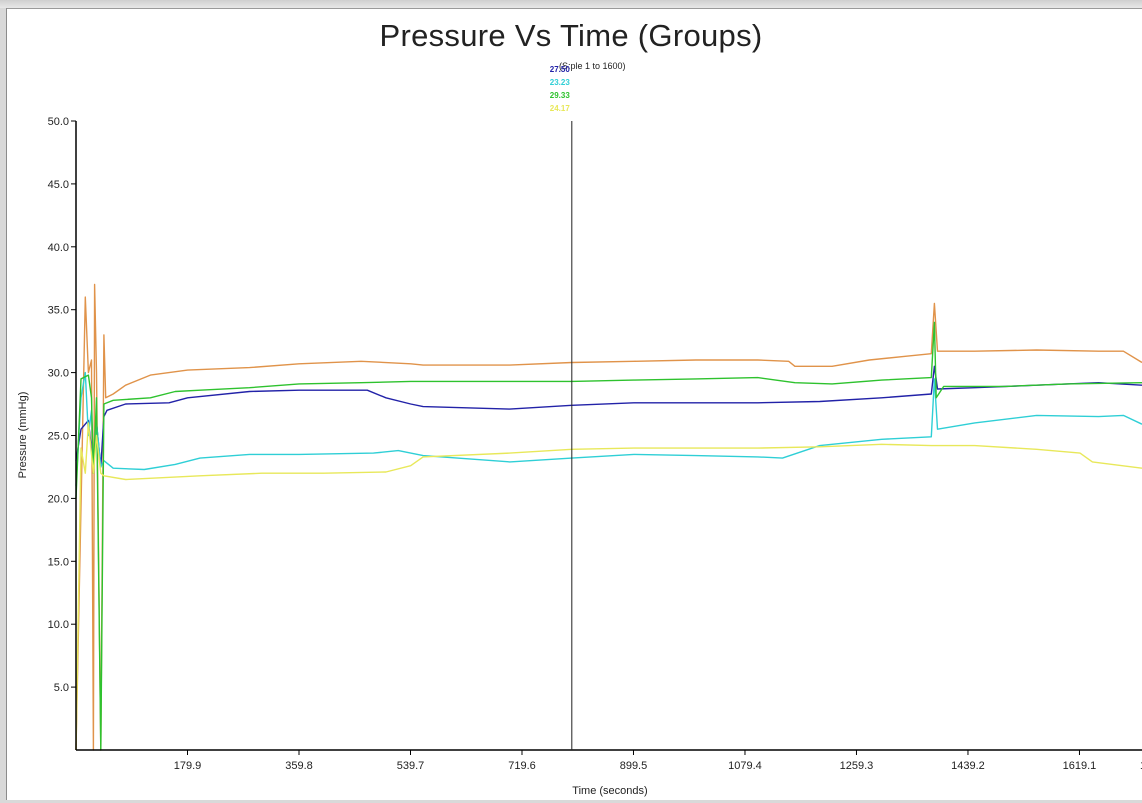 The height and width of the screenshot is (803, 1142). Describe the element at coordinates (58, 185) in the screenshot. I see `y-tick-label: 45.0` at that location.